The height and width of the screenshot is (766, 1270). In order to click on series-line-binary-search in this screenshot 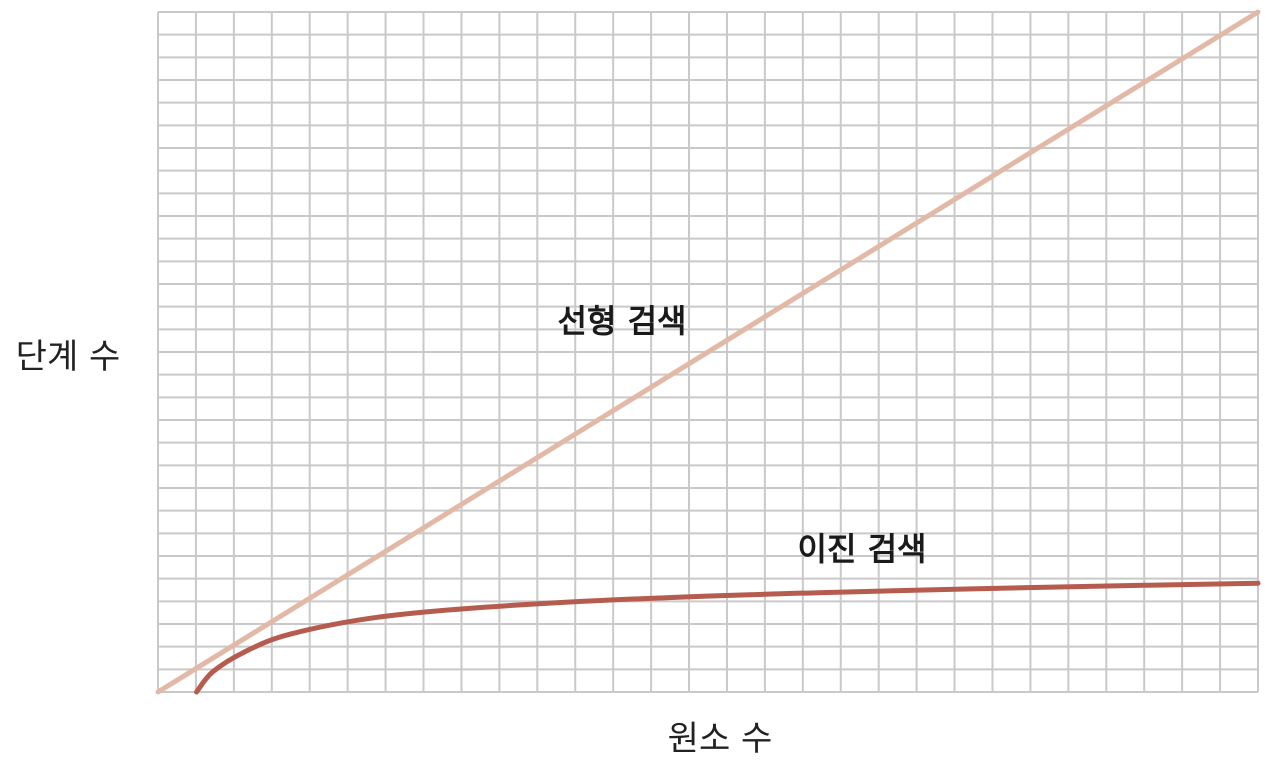, I will do `click(727, 637)`.